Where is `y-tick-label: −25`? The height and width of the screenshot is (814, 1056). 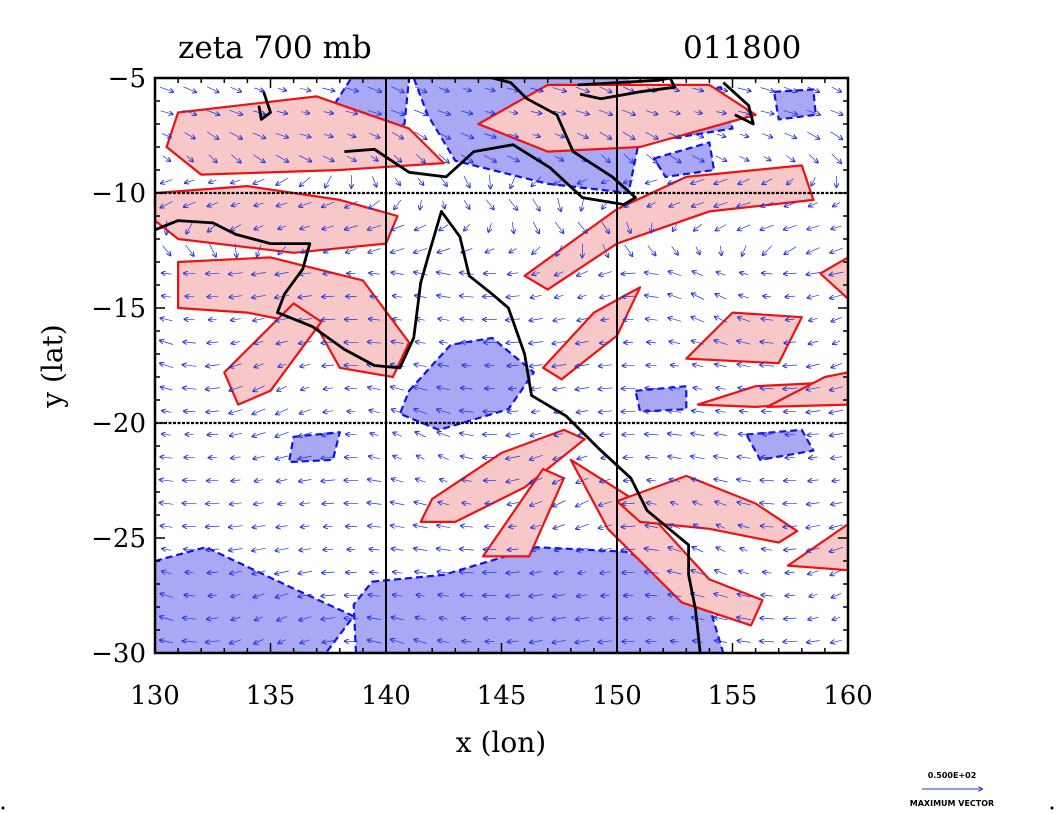
y-tick-label: −25 is located at coordinates (118, 539).